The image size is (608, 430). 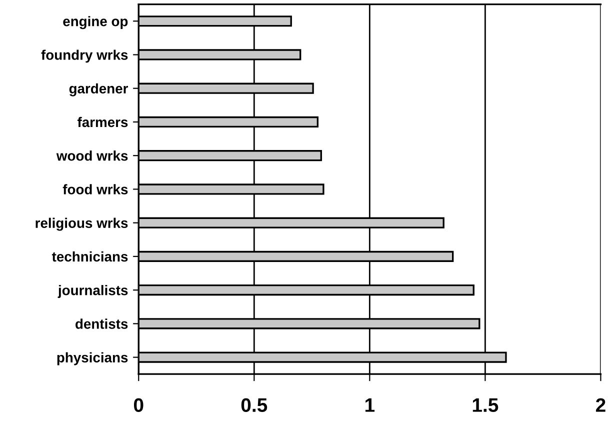 I want to click on y-tick-label: technicians, so click(x=90, y=256).